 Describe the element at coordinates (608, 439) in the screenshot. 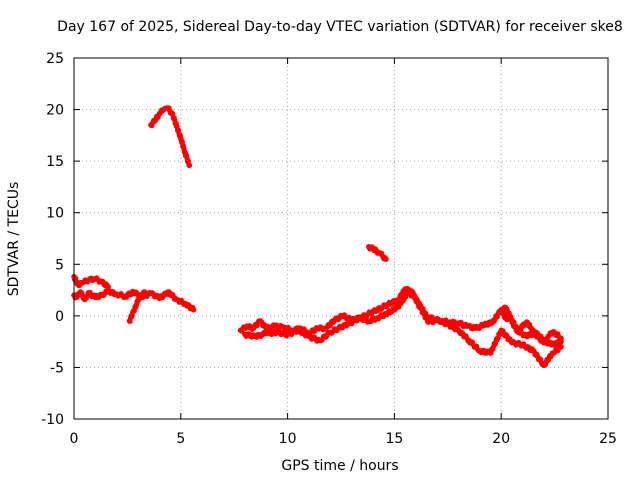

I see `x-tick-label: 25` at that location.